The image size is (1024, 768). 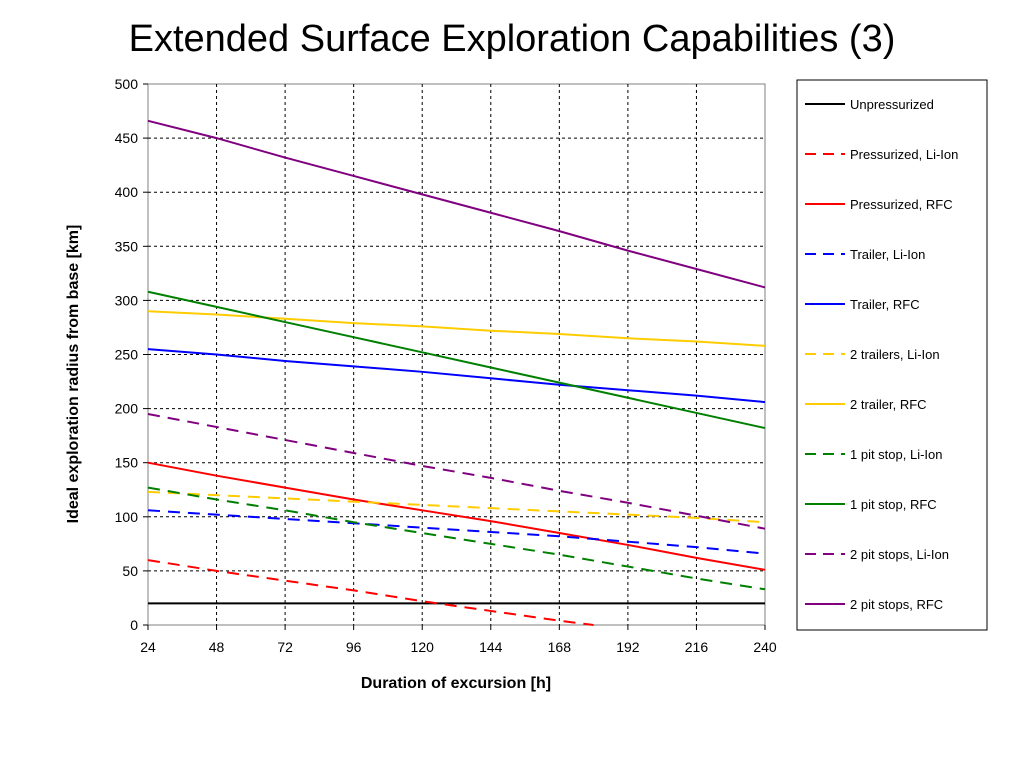 I want to click on x-tick-label: 240, so click(x=765, y=647).